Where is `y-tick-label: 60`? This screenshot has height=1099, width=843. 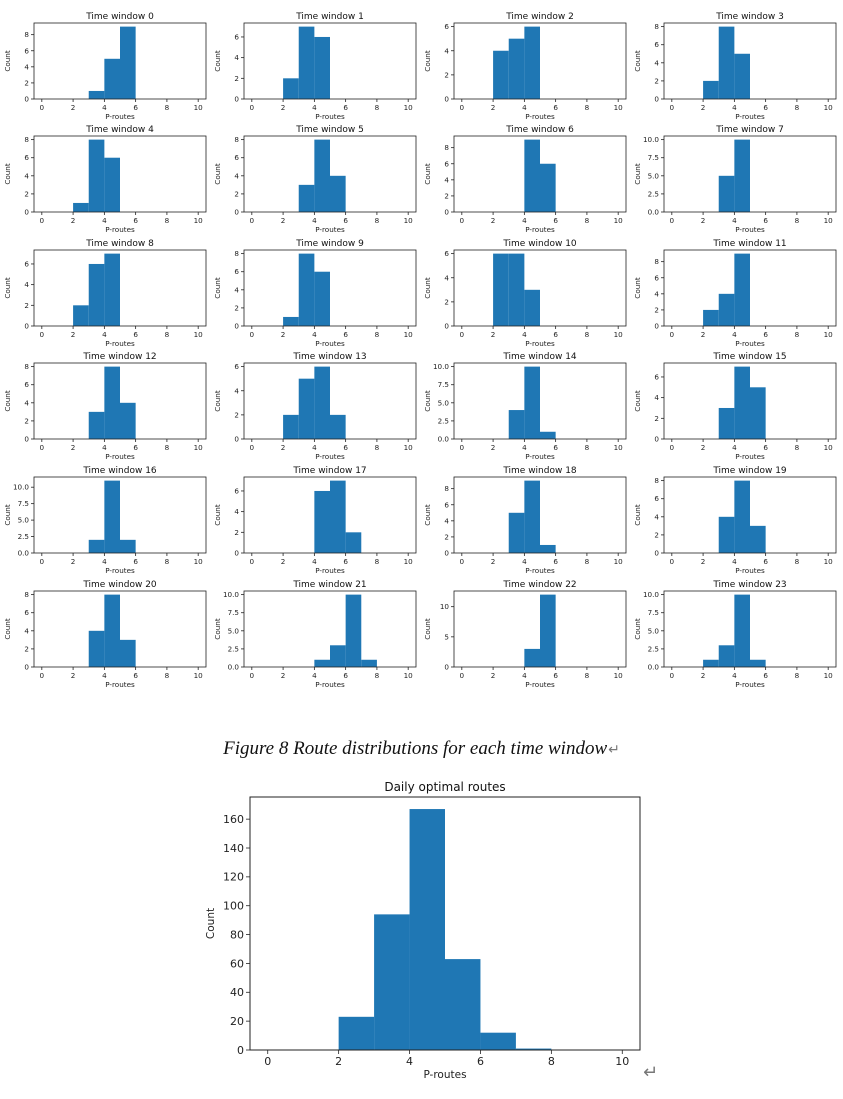 y-tick-label: 60 is located at coordinates (237, 963).